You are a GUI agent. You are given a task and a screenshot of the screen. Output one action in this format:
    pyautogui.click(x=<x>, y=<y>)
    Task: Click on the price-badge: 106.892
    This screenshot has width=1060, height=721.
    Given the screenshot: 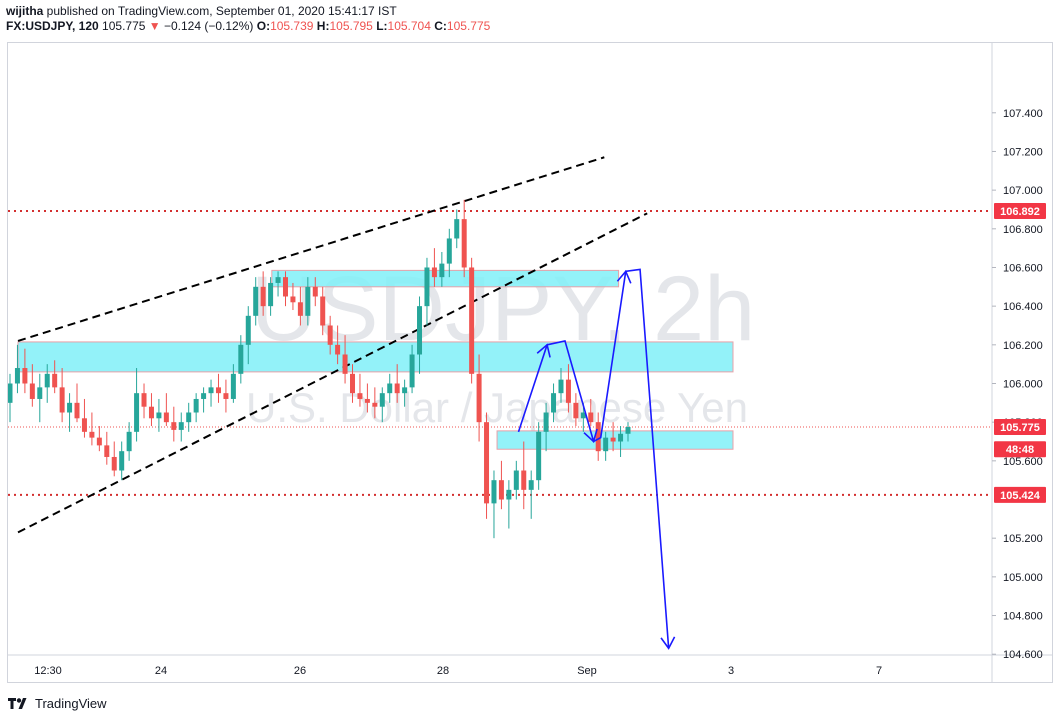 What is the action you would take?
    pyautogui.click(x=1020, y=211)
    